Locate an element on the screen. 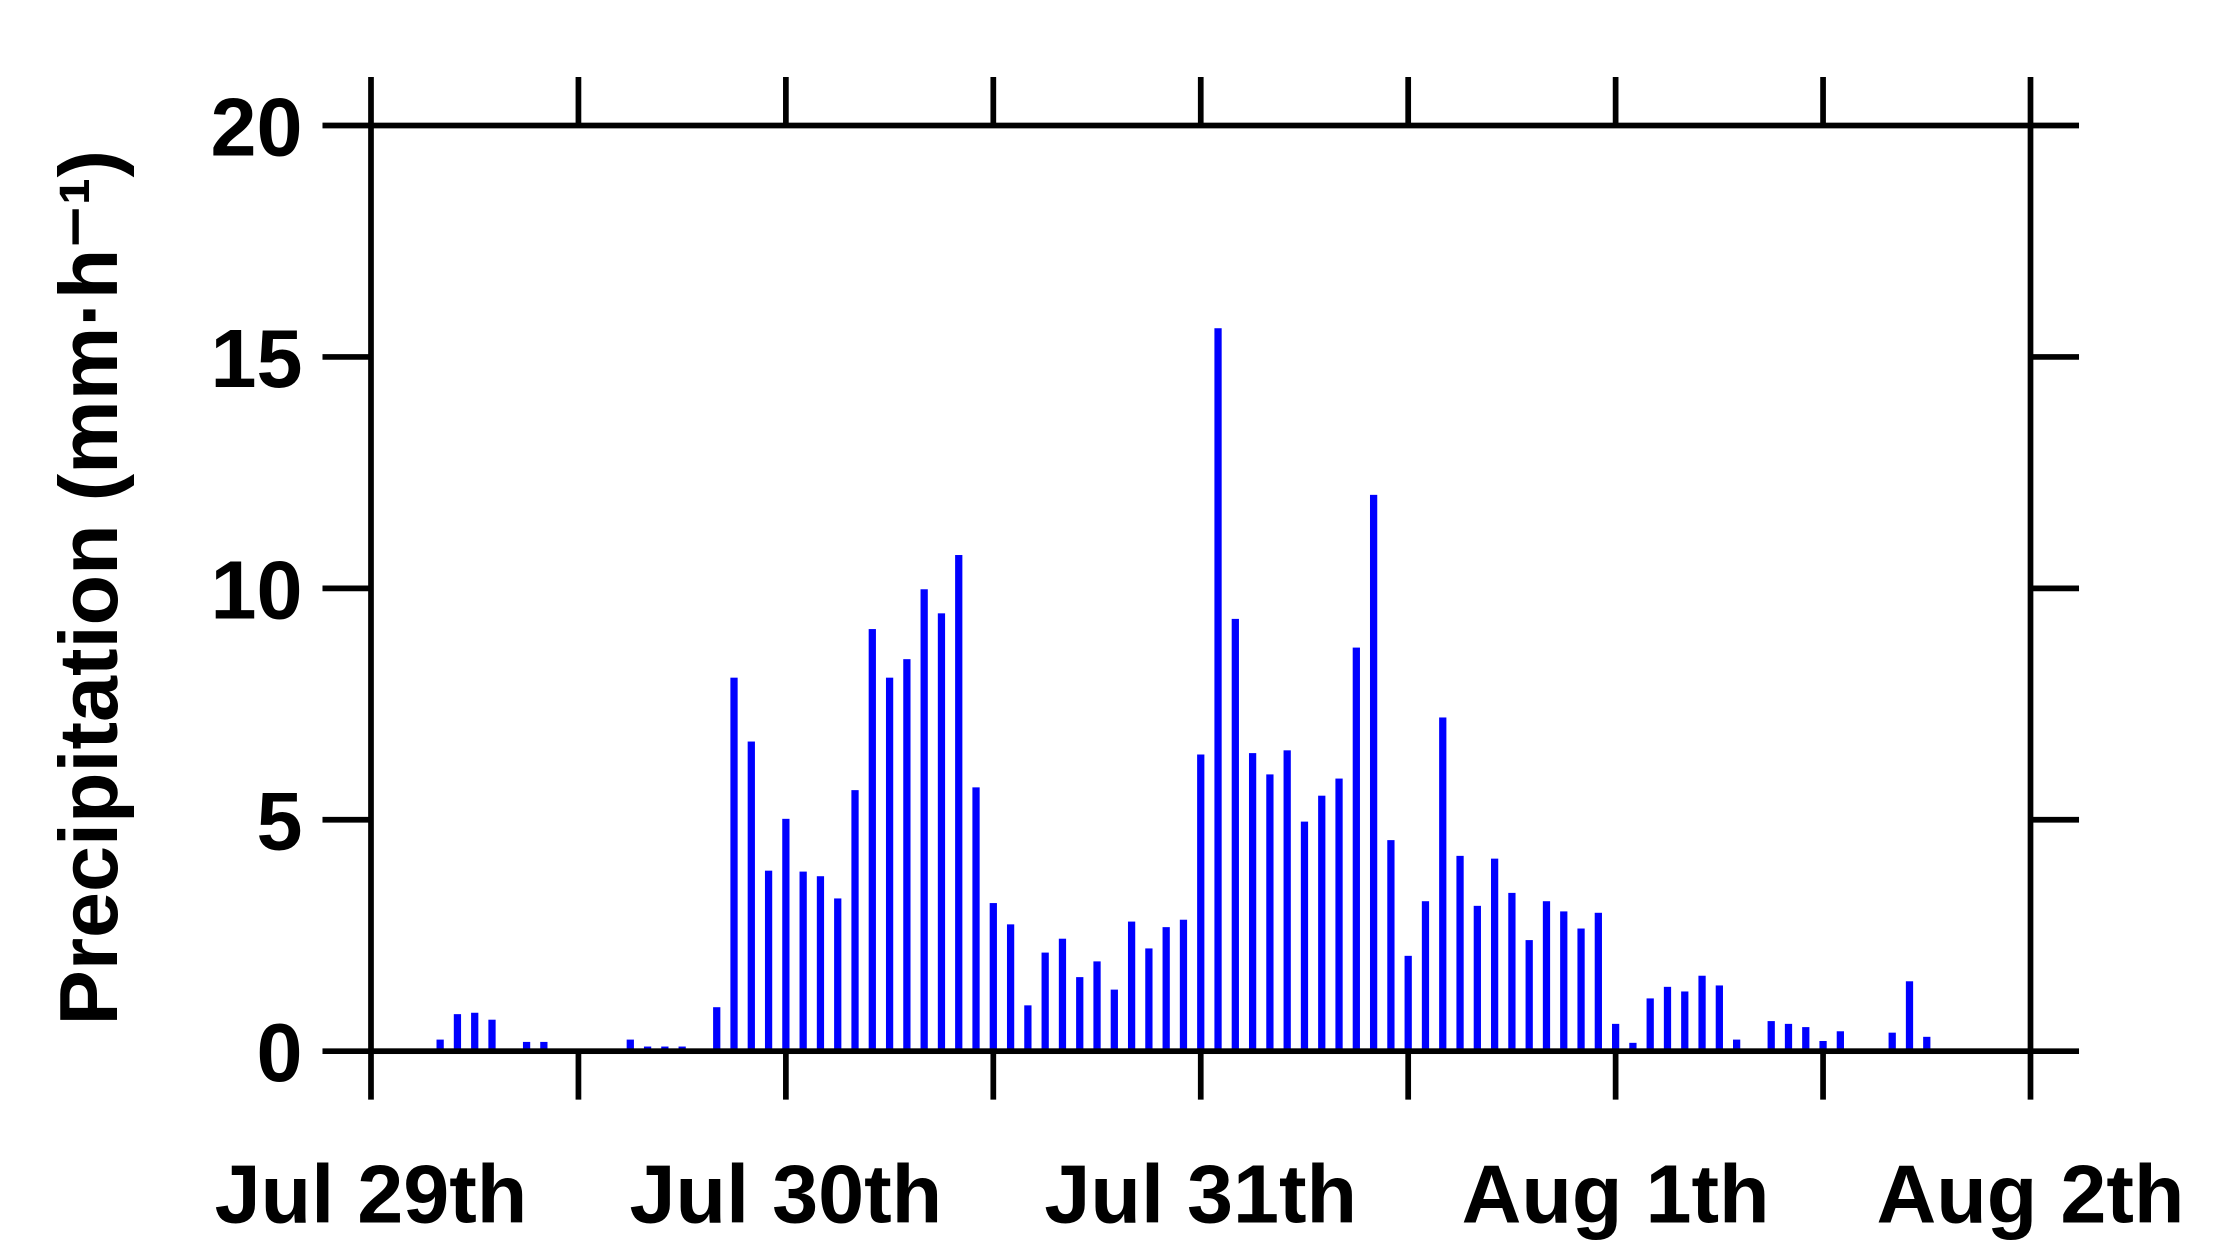  y-axis-label: Precipitation (mm·h⁻¹) is located at coordinates (88, 587).